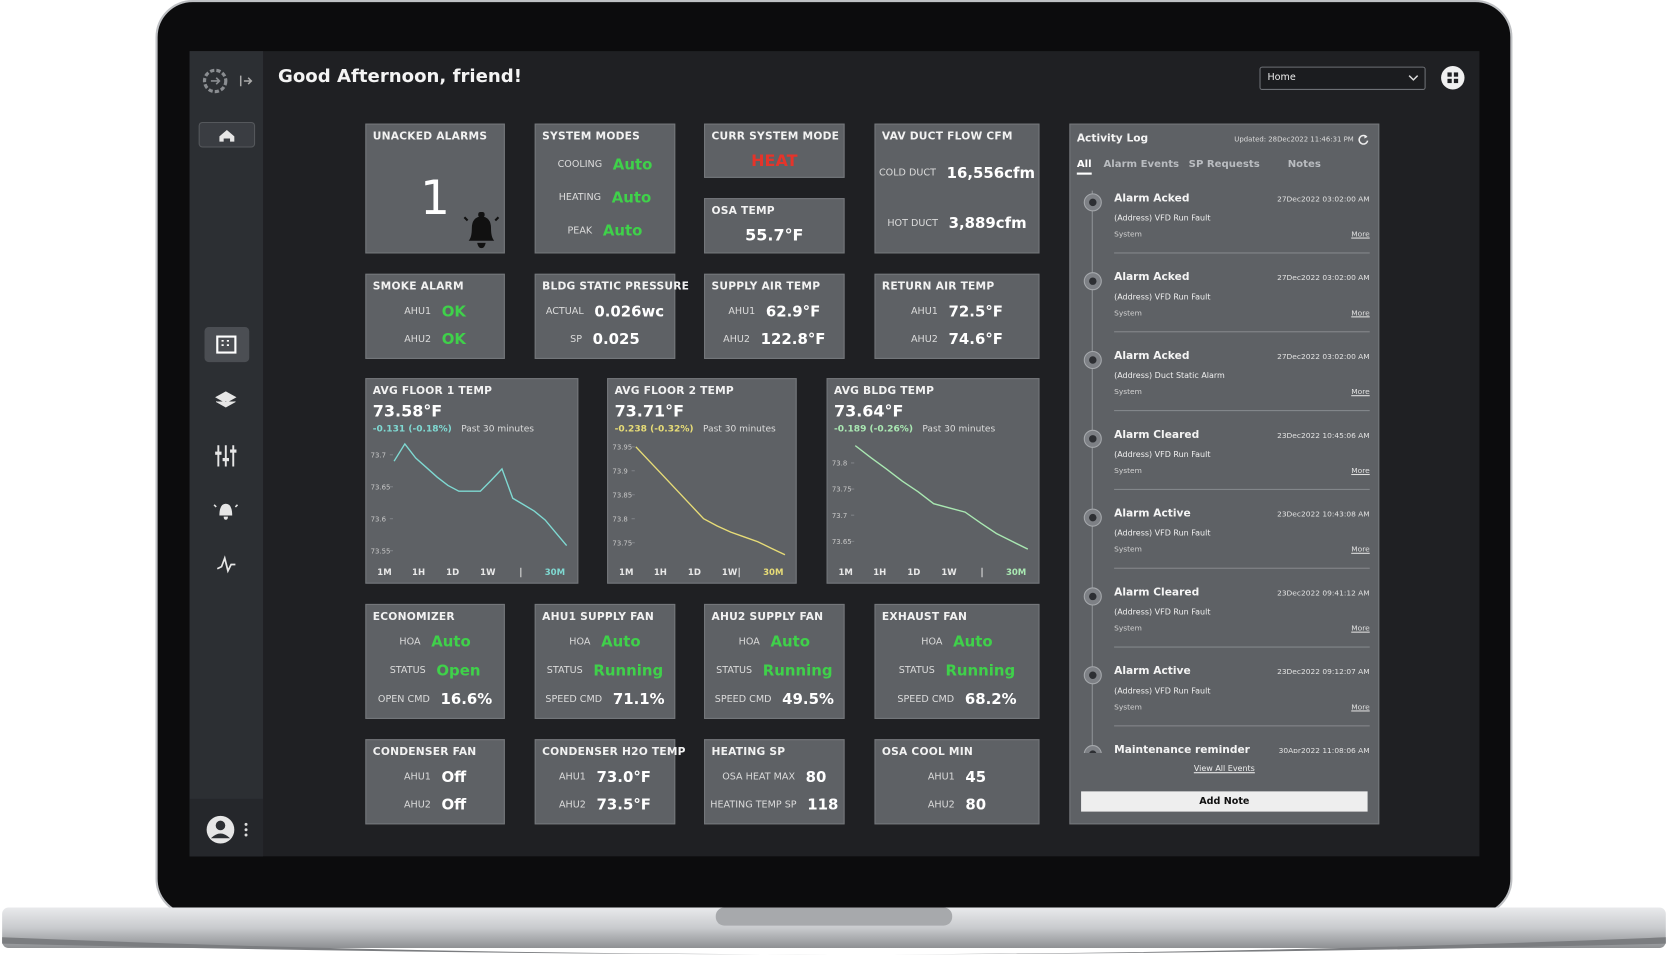  I want to click on refresh-icon, so click(1363, 139).